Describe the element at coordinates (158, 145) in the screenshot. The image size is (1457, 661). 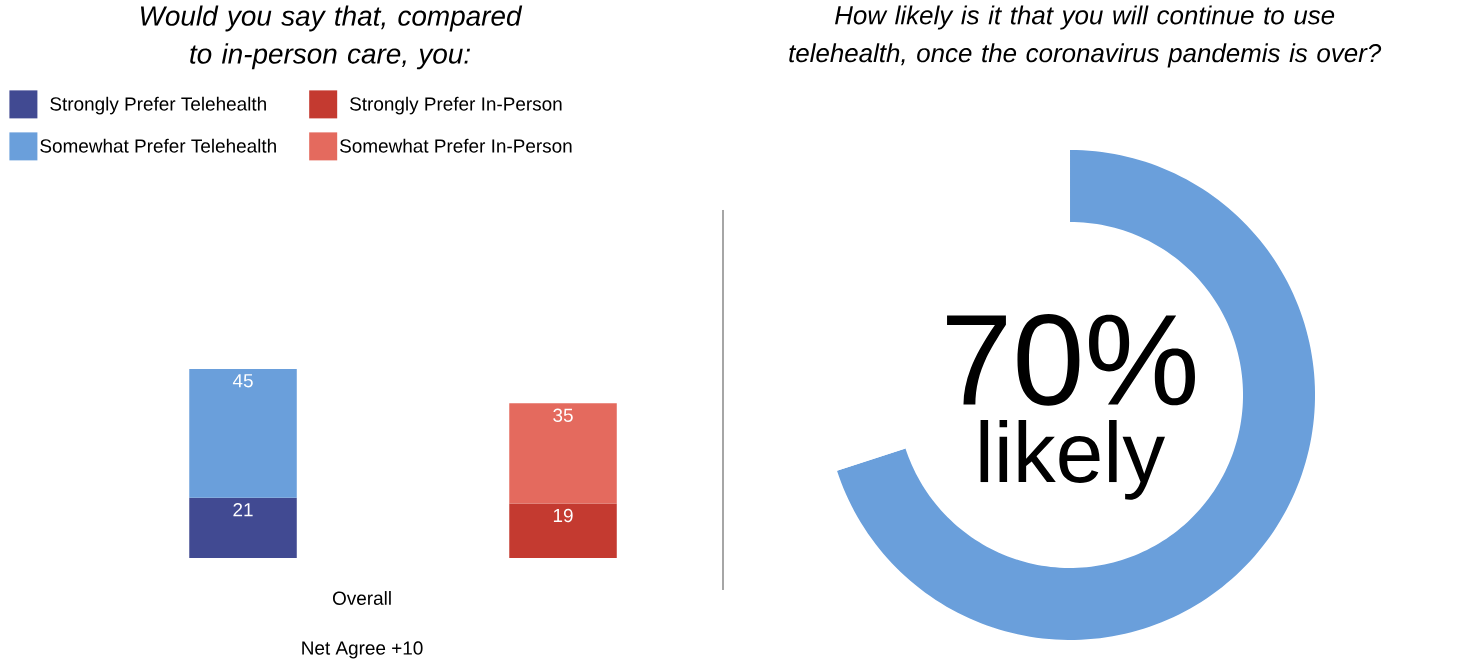
I see `legend-label: Somewhat Prefer Telehealth` at that location.